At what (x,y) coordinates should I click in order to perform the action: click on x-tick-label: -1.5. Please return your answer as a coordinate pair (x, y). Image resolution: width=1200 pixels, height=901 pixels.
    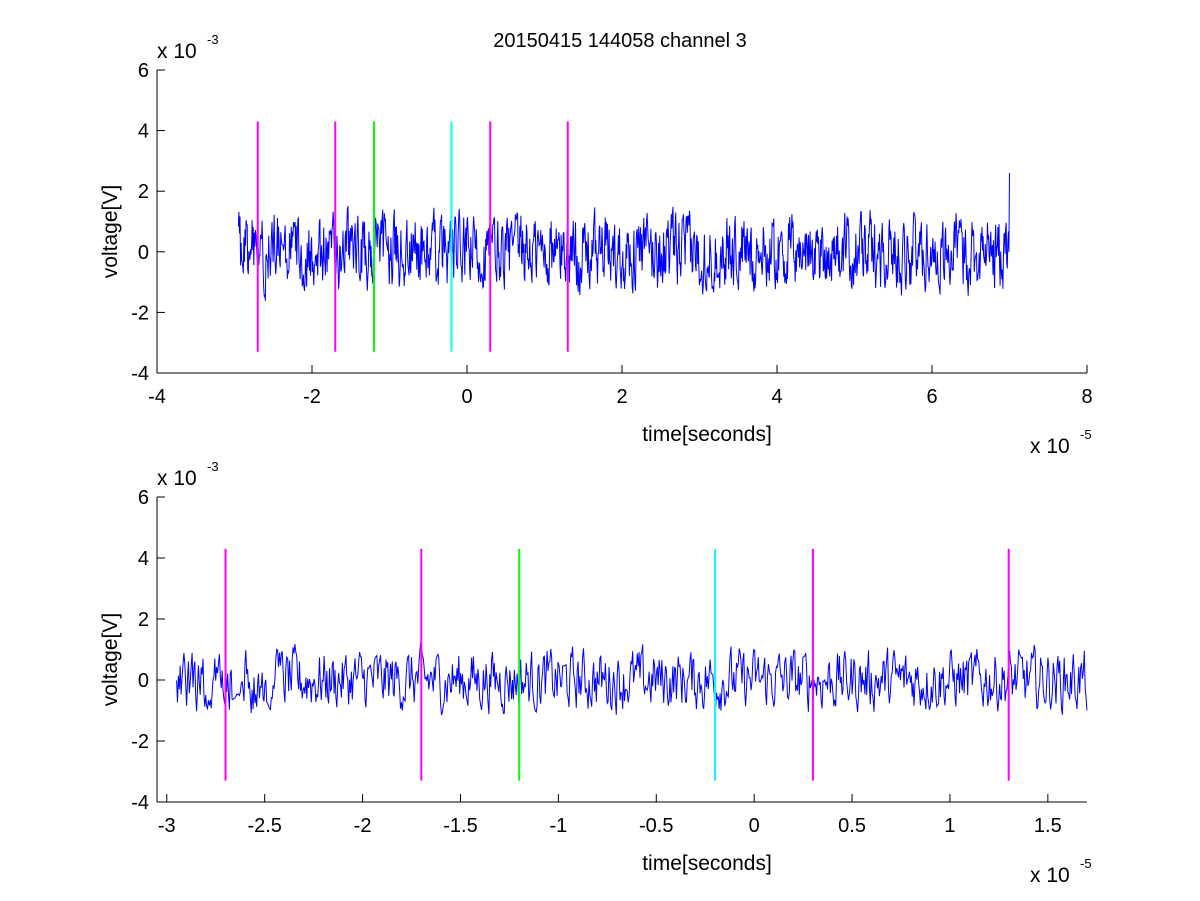
    Looking at the image, I should click on (460, 826).